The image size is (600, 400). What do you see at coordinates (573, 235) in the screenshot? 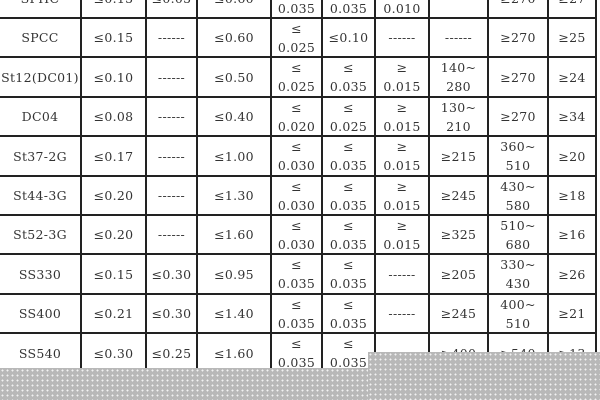
I see `value-cell: ≥16` at bounding box center [573, 235].